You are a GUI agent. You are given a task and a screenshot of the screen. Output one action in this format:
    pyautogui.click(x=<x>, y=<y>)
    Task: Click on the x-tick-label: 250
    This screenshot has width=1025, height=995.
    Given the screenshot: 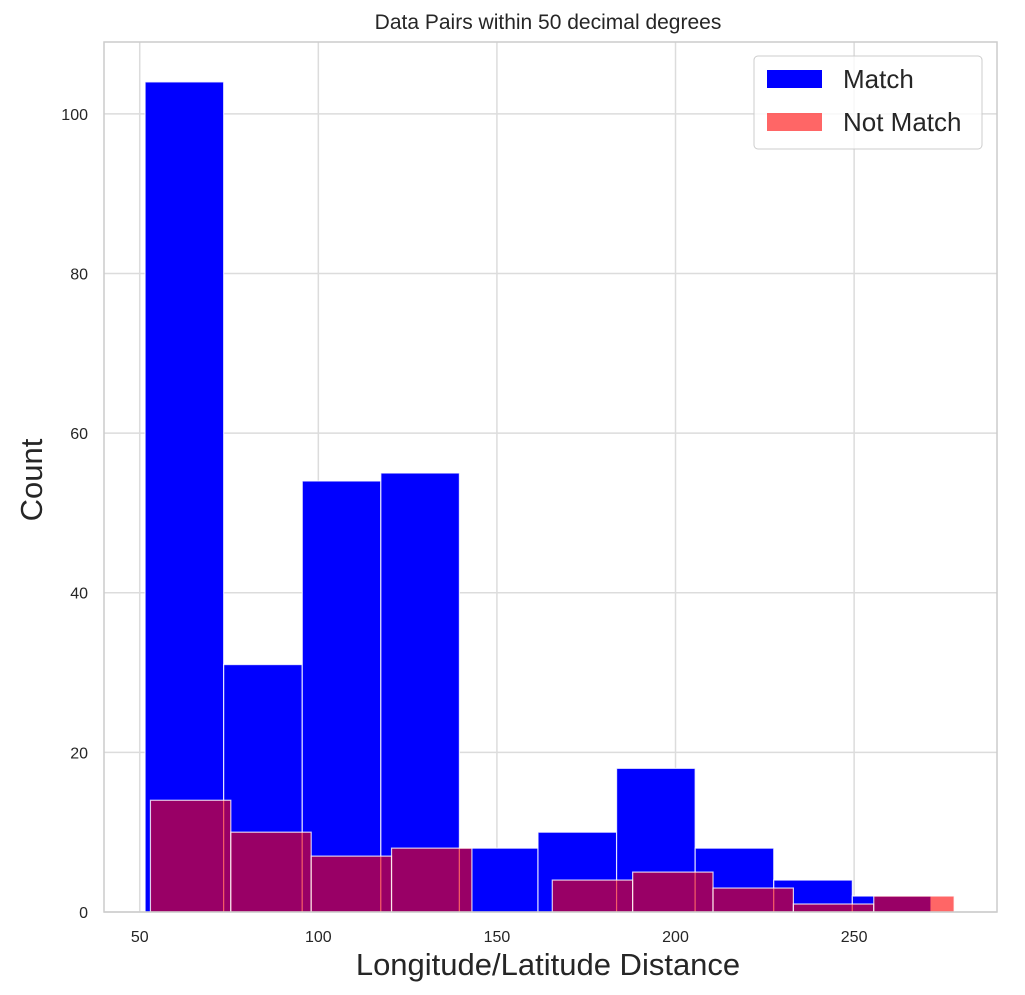 What is the action you would take?
    pyautogui.click(x=854, y=937)
    